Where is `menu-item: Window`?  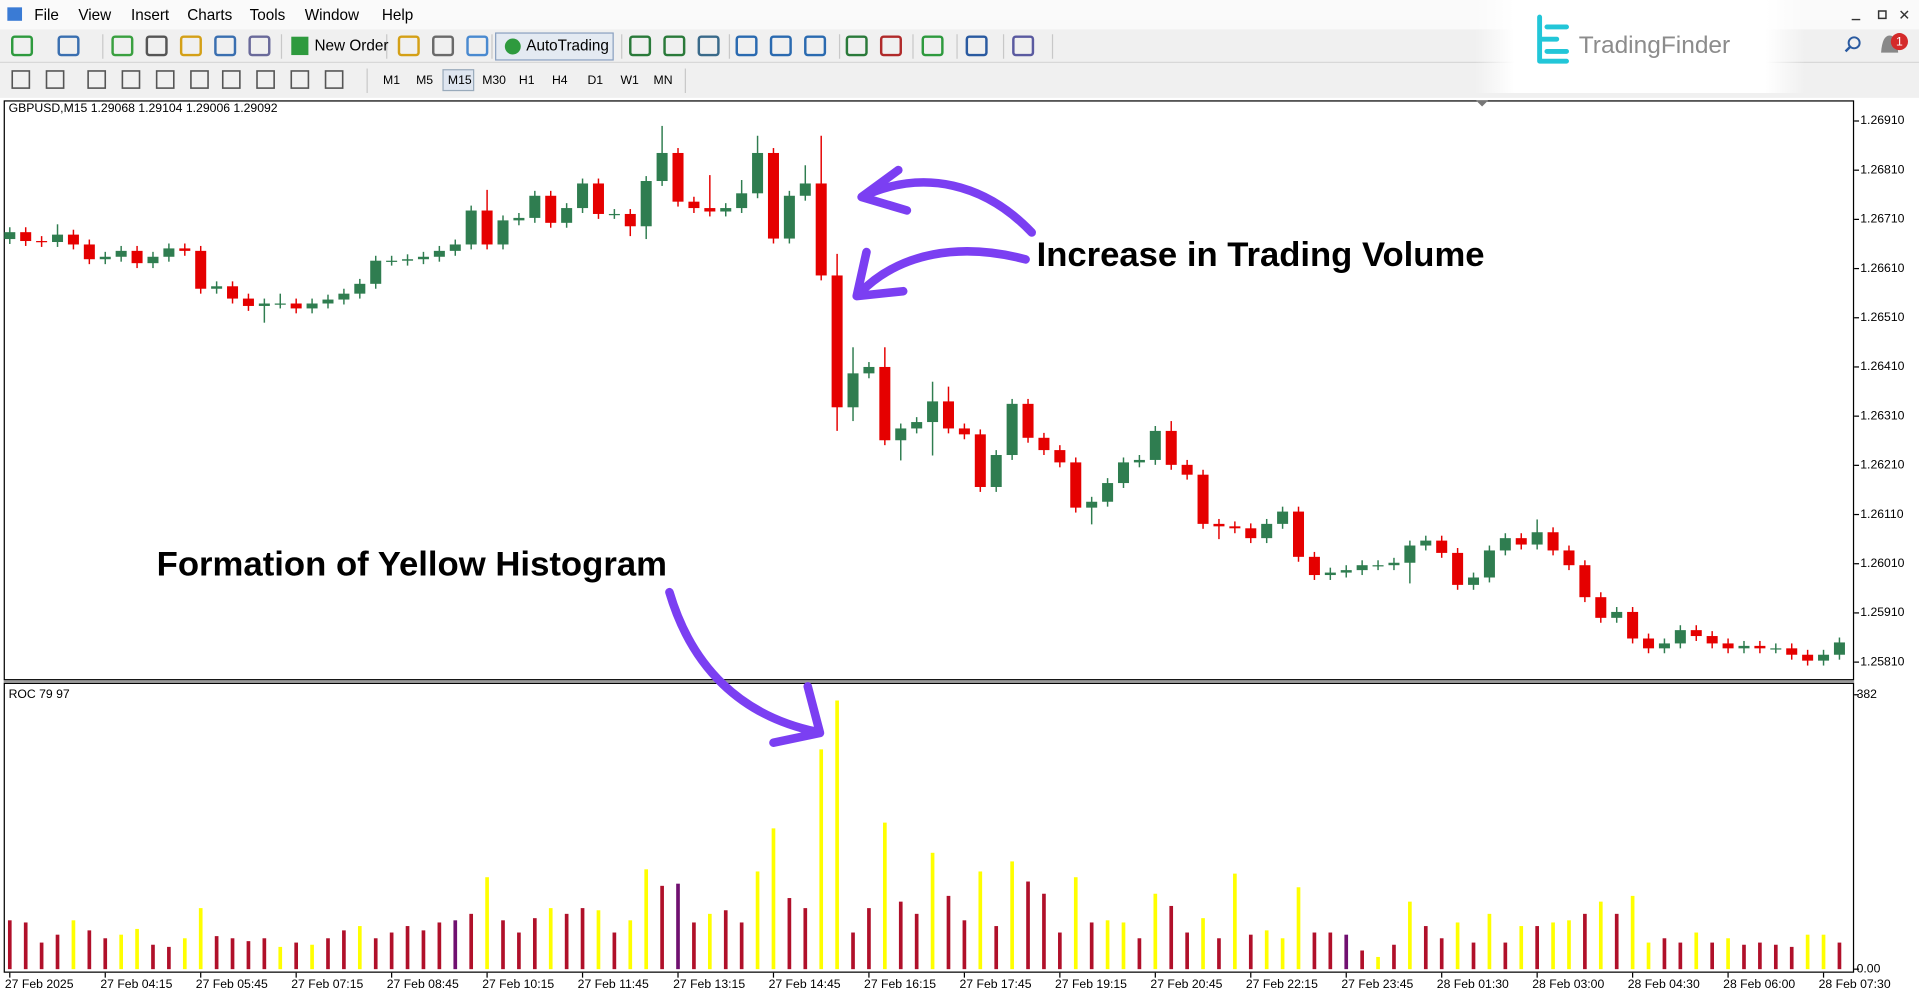
menu-item: Window is located at coordinates (332, 15).